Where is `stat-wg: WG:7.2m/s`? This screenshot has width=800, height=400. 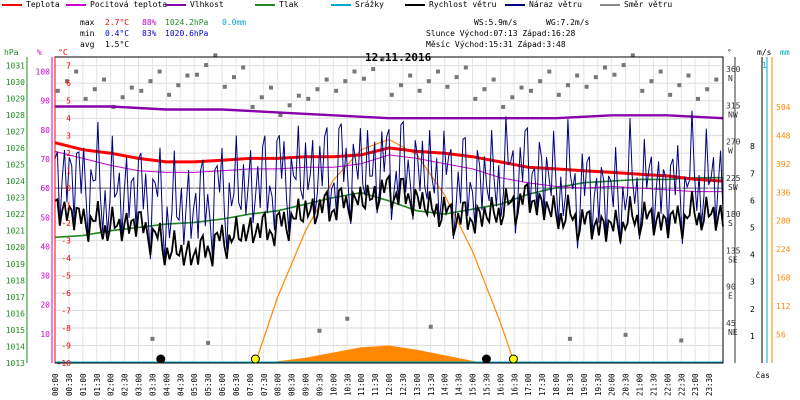
stat-wg: WG:7.2m/s is located at coordinates (568, 22).